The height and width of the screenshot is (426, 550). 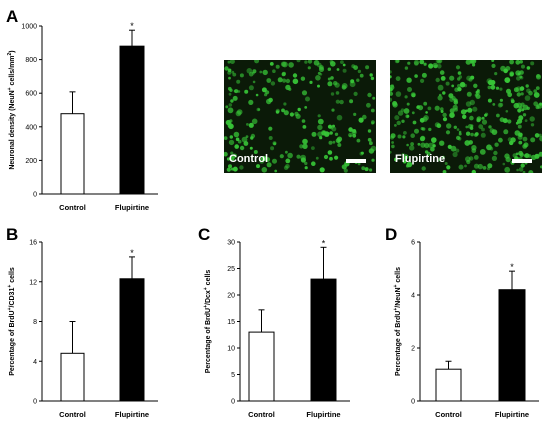 I want to click on x-tick-label: Flupirtine, so click(x=132, y=207).